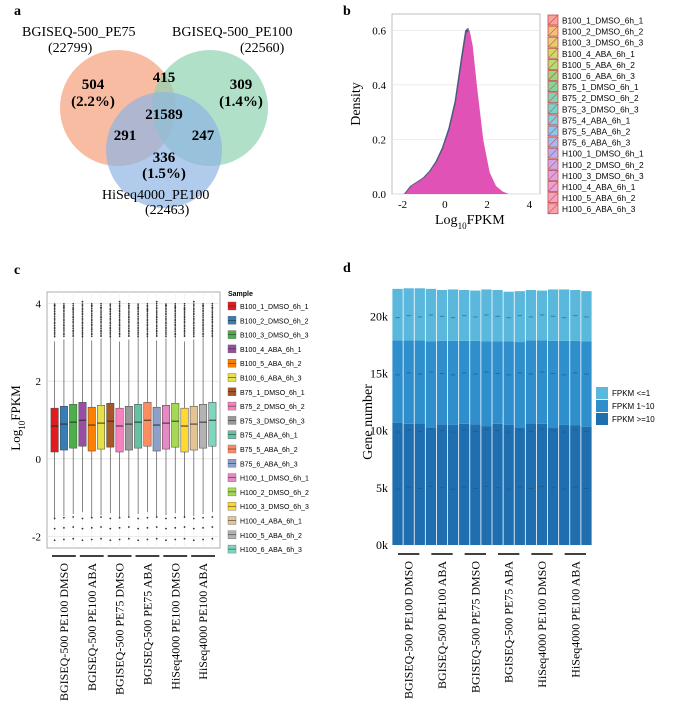 This screenshot has width=685, height=708. What do you see at coordinates (402, 205) in the screenshot?
I see `density-xtick-label: -2` at bounding box center [402, 205].